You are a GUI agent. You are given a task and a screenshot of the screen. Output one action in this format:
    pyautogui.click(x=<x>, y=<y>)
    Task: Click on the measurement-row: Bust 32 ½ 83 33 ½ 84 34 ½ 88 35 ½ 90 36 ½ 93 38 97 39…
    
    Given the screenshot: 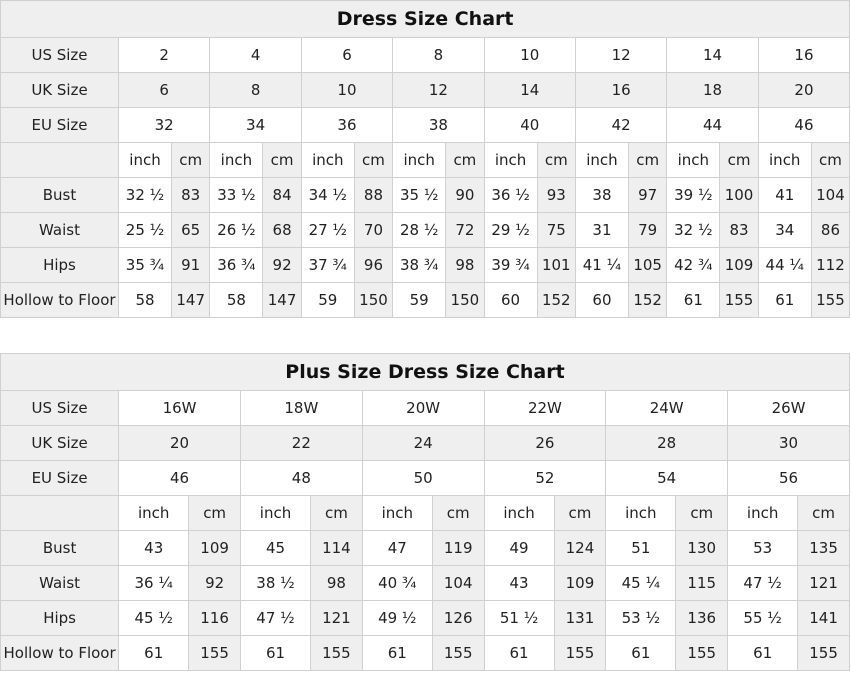 What is the action you would take?
    pyautogui.click(x=425, y=195)
    